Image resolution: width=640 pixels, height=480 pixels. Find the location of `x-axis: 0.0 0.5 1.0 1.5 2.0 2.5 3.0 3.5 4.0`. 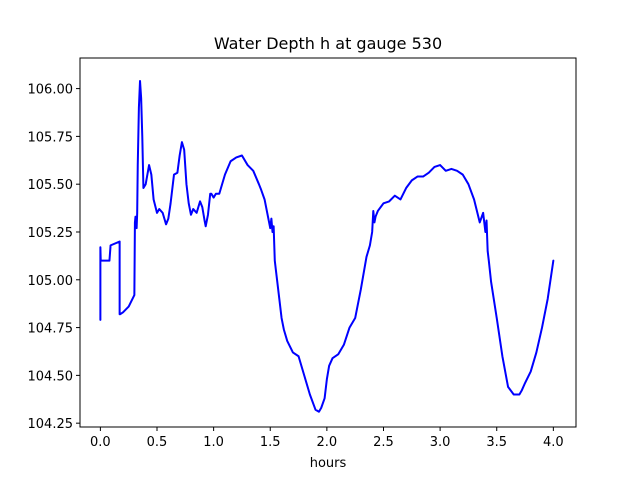

x-axis: 0.0 0.5 1.0 1.5 2.0 2.5 3.0 3.5 4.0 is located at coordinates (327, 438).